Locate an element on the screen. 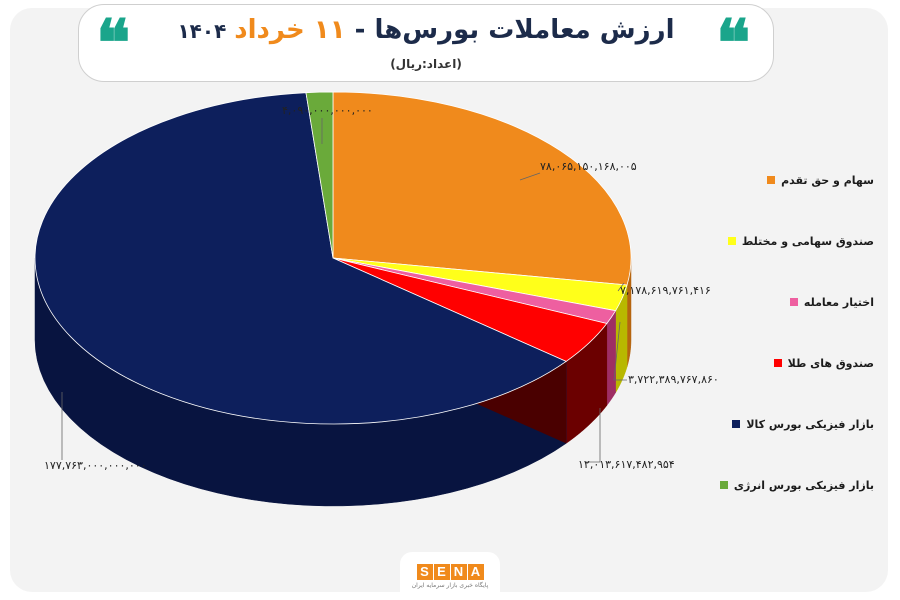  legend-label: صندوق های طلا is located at coordinates (830, 363).